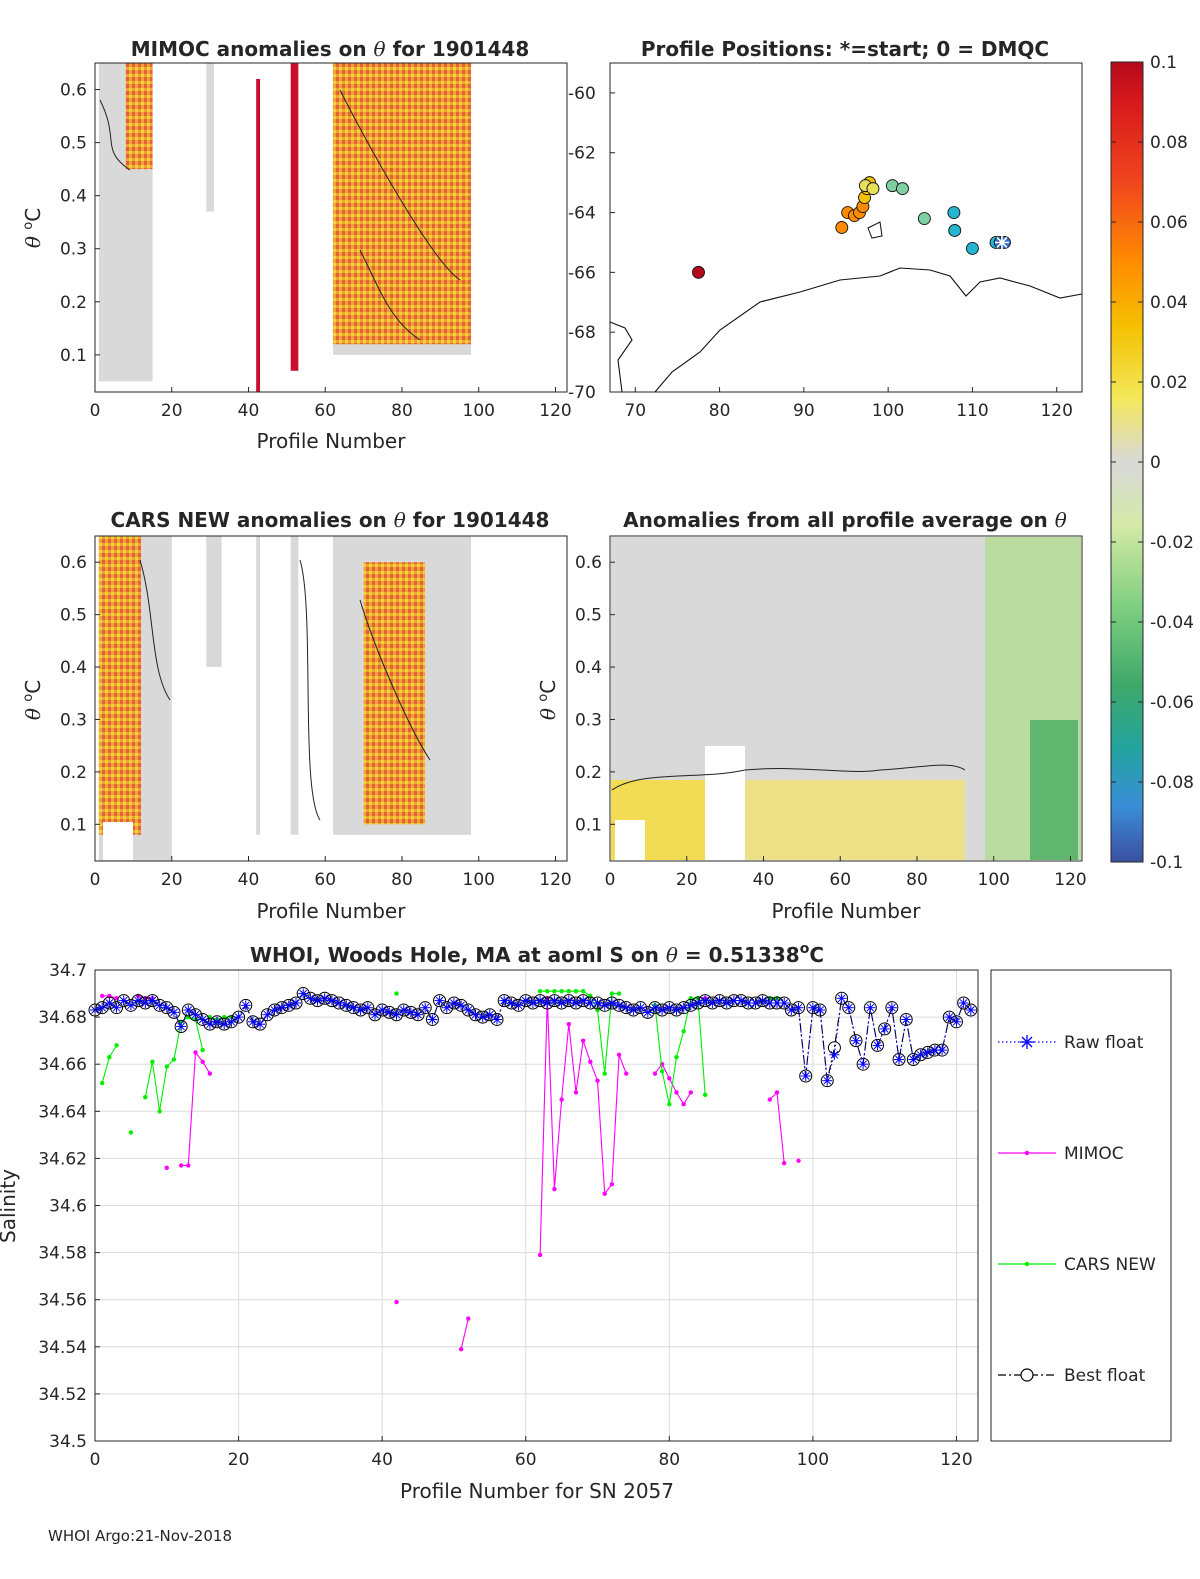 This screenshot has width=1200, height=1579. What do you see at coordinates (68, 971) in the screenshot?
I see `salinity-ytick-label: 34.7` at bounding box center [68, 971].